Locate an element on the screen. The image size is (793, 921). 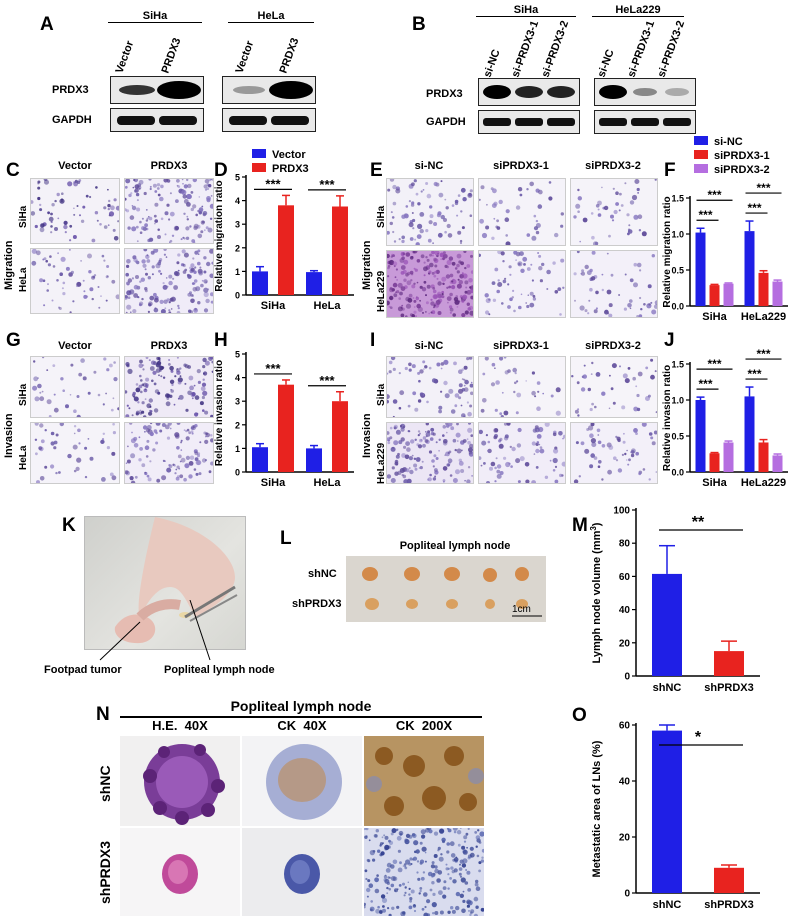
lymph-node-illustration is located at coordinates (452, 592).